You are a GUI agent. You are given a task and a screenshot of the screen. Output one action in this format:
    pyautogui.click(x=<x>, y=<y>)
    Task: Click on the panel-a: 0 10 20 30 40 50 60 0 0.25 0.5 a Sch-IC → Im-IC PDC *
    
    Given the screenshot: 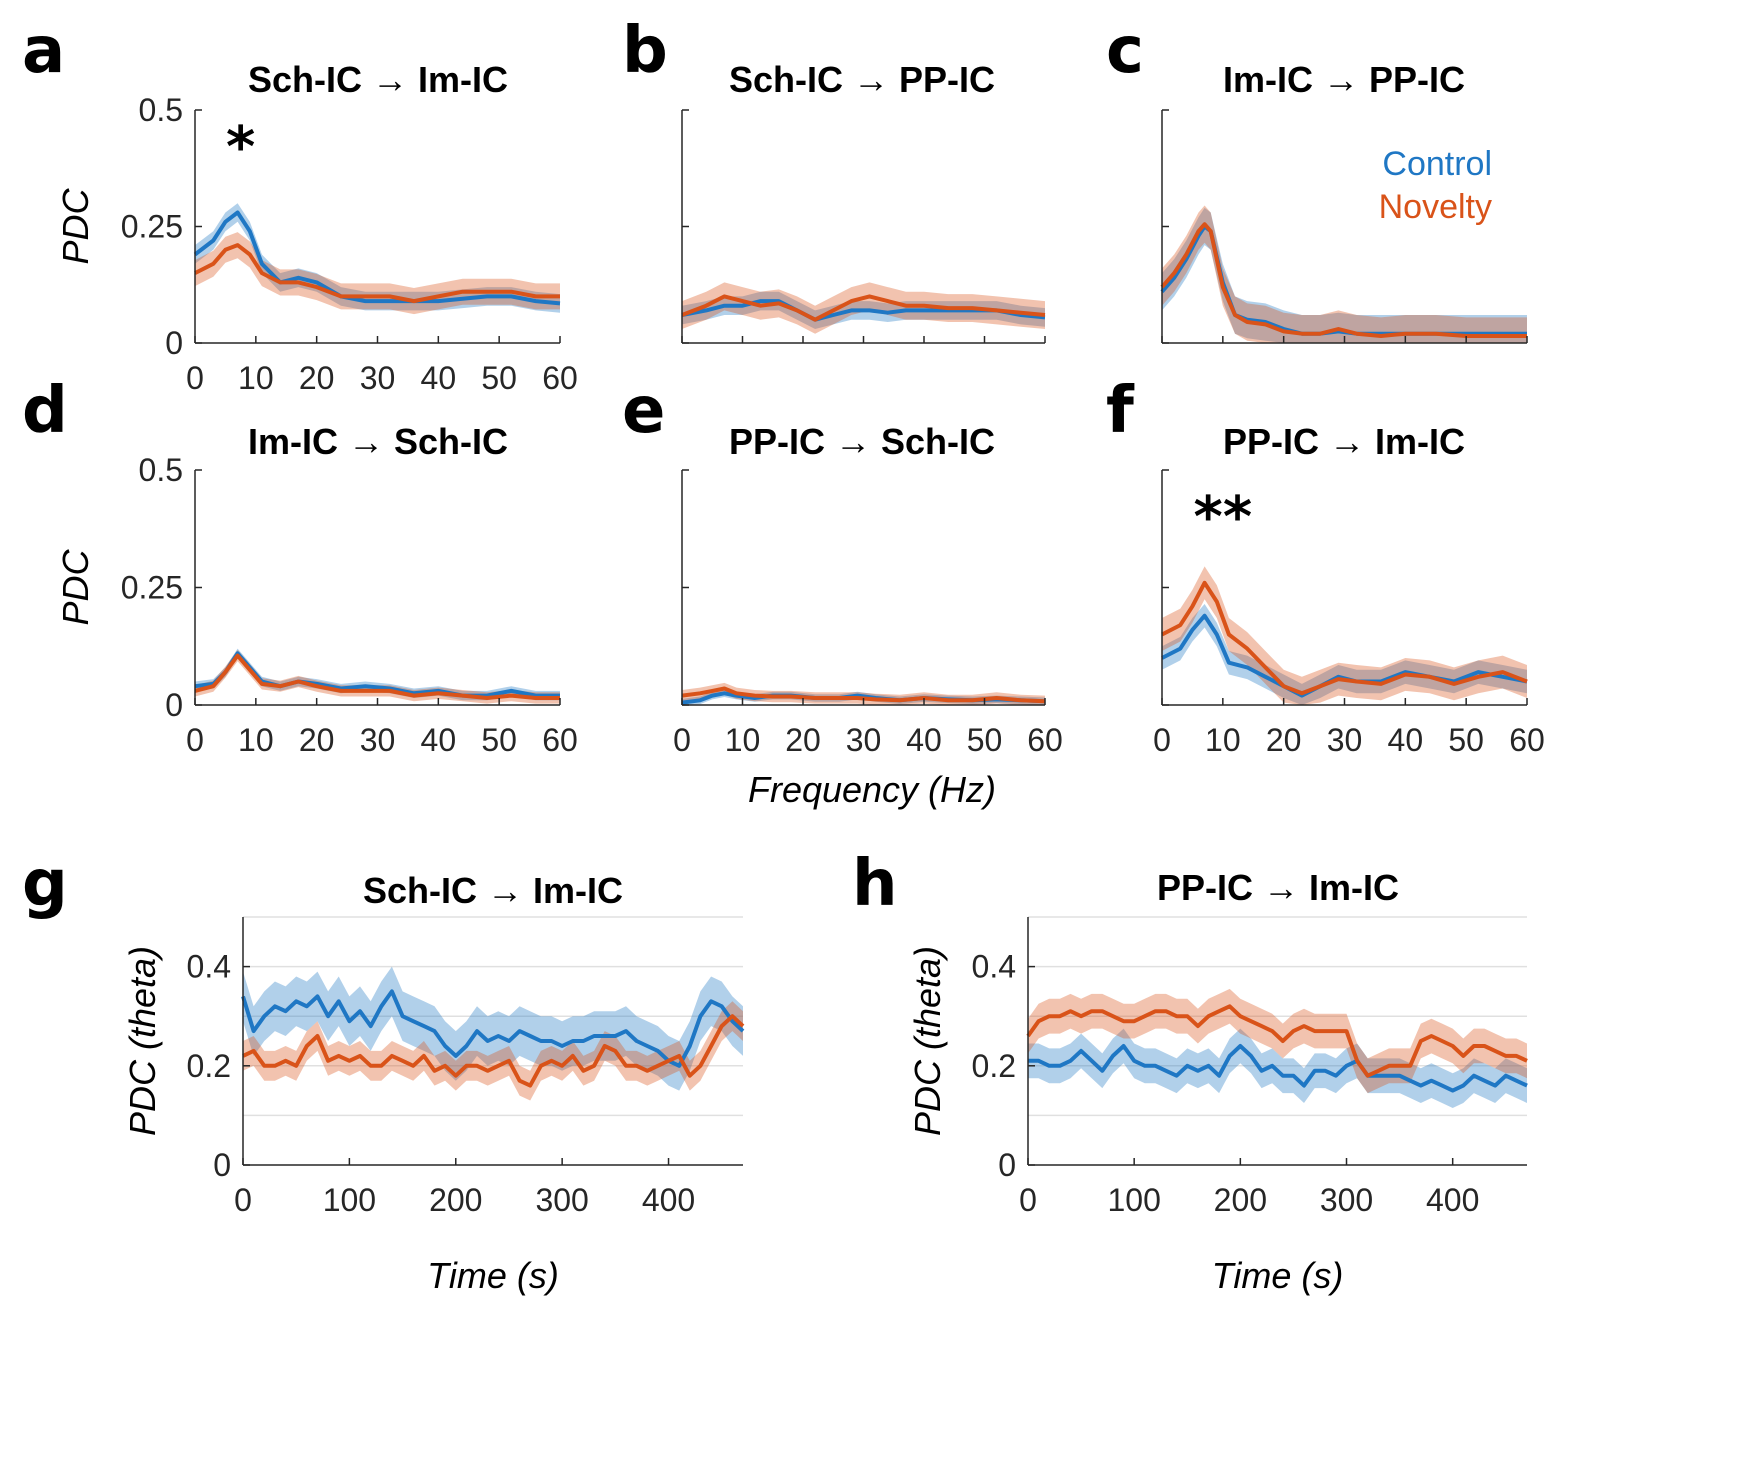 What is the action you would take?
    pyautogui.click(x=300, y=205)
    